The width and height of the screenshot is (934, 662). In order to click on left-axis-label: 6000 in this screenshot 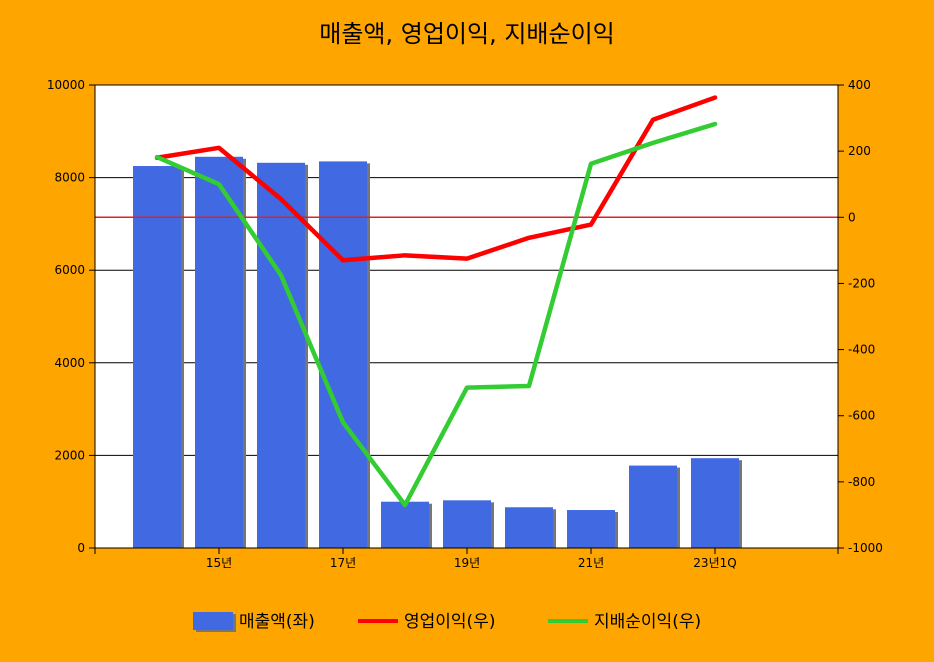, I will do `click(69, 270)`.